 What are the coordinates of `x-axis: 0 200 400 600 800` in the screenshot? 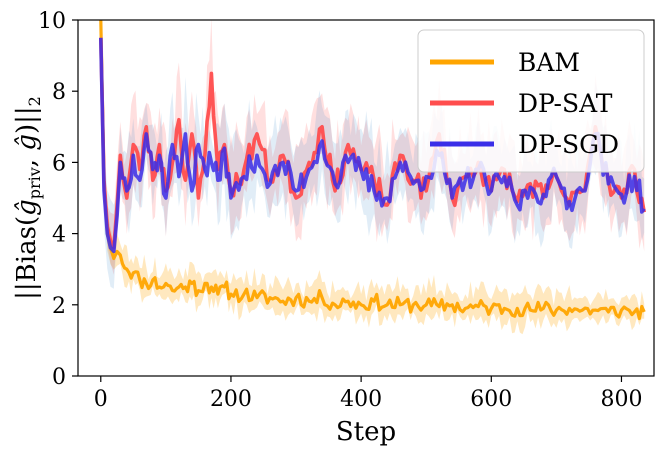 It's located at (368, 394).